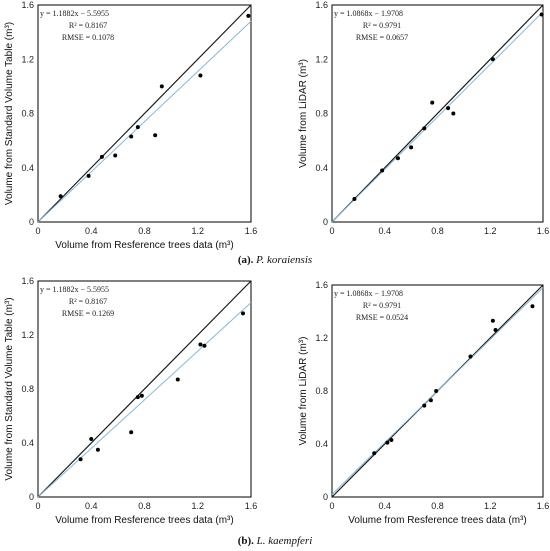 The image size is (550, 551). Describe the element at coordinates (284, 541) in the screenshot. I see `caption-b-species: L. kaempferi` at that location.